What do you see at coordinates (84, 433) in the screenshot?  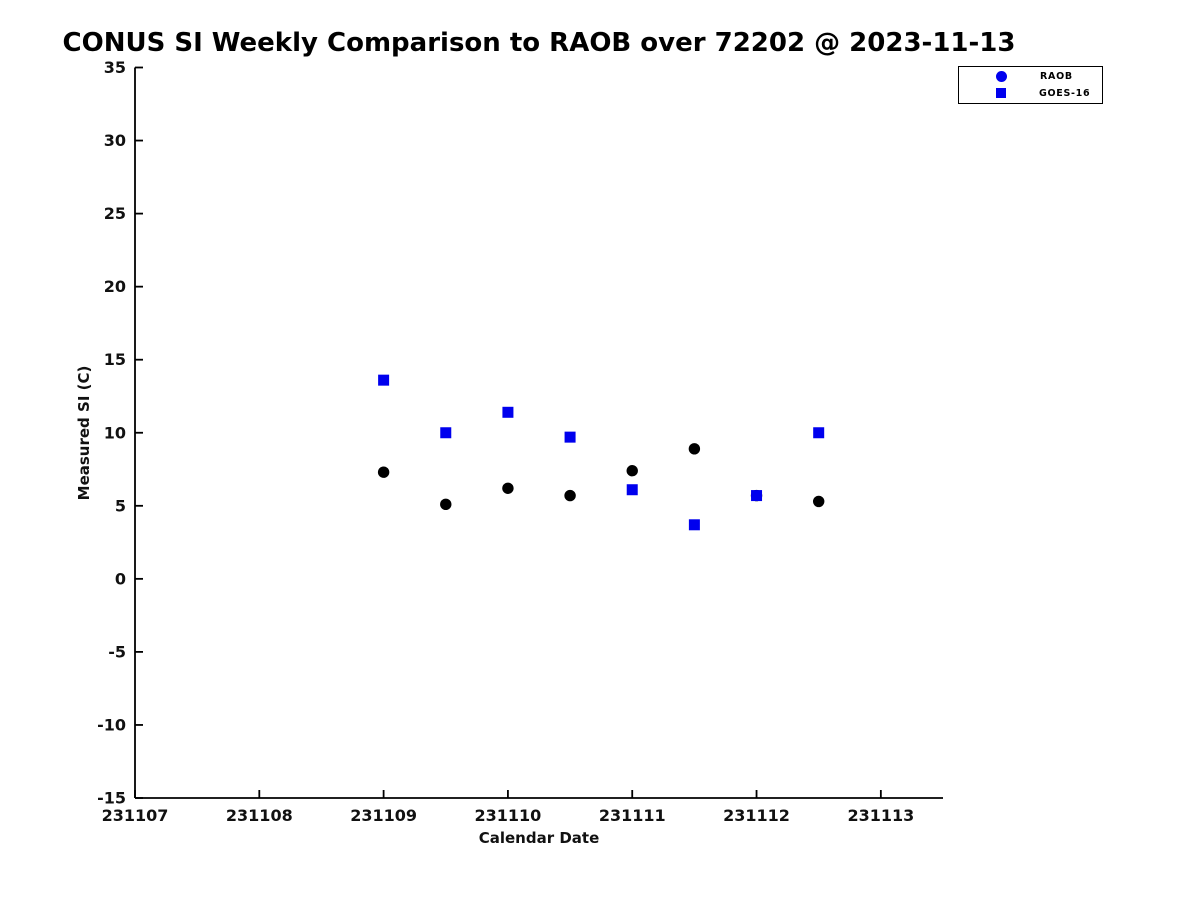 I see `y-axis-label: Measured SI (C)` at bounding box center [84, 433].